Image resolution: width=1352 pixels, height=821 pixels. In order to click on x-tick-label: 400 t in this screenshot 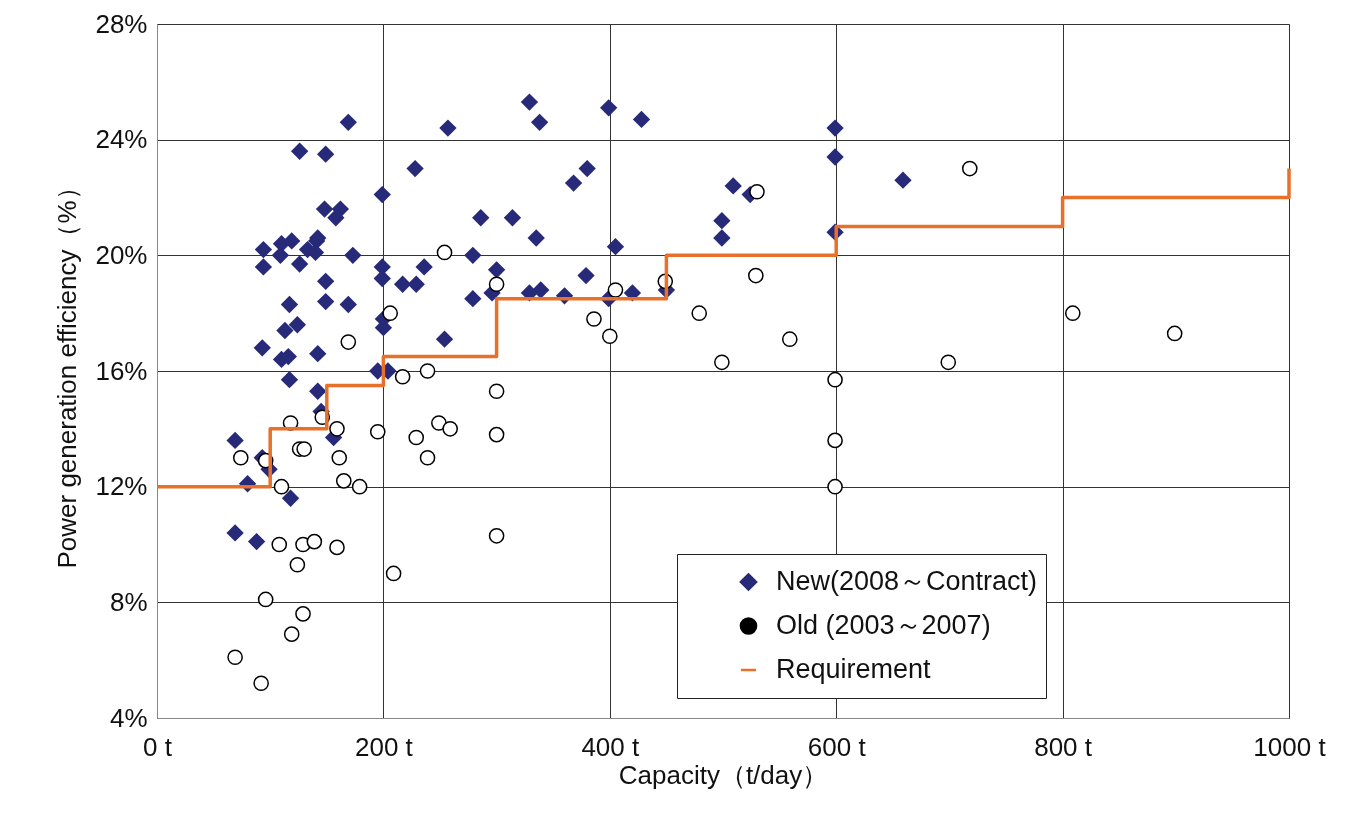, I will do `click(610, 746)`.